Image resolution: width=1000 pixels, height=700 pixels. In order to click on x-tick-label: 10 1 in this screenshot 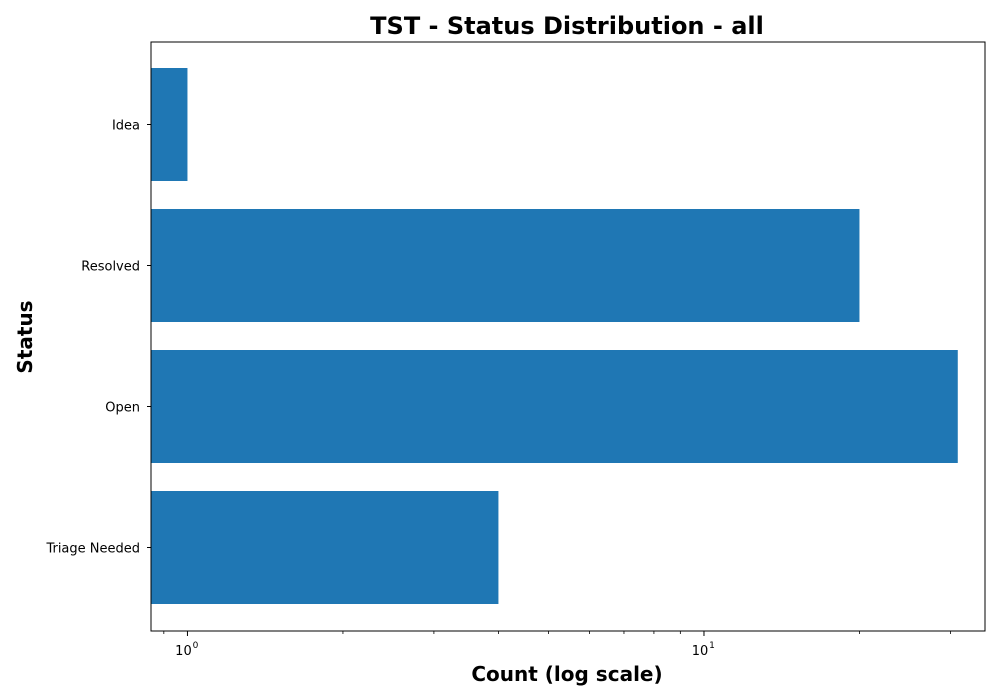, I will do `click(703, 650)`.